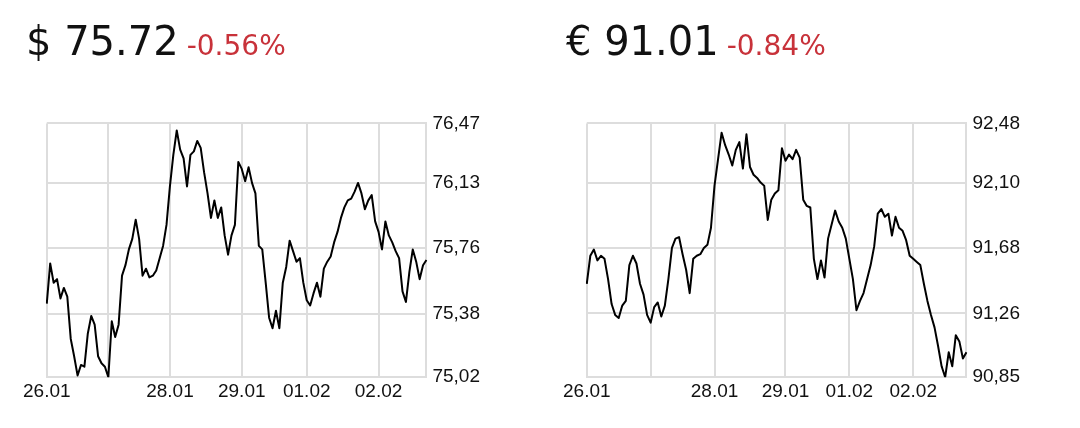  Describe the element at coordinates (456, 376) in the screenshot. I see `y-tick-label: 75,02` at that location.